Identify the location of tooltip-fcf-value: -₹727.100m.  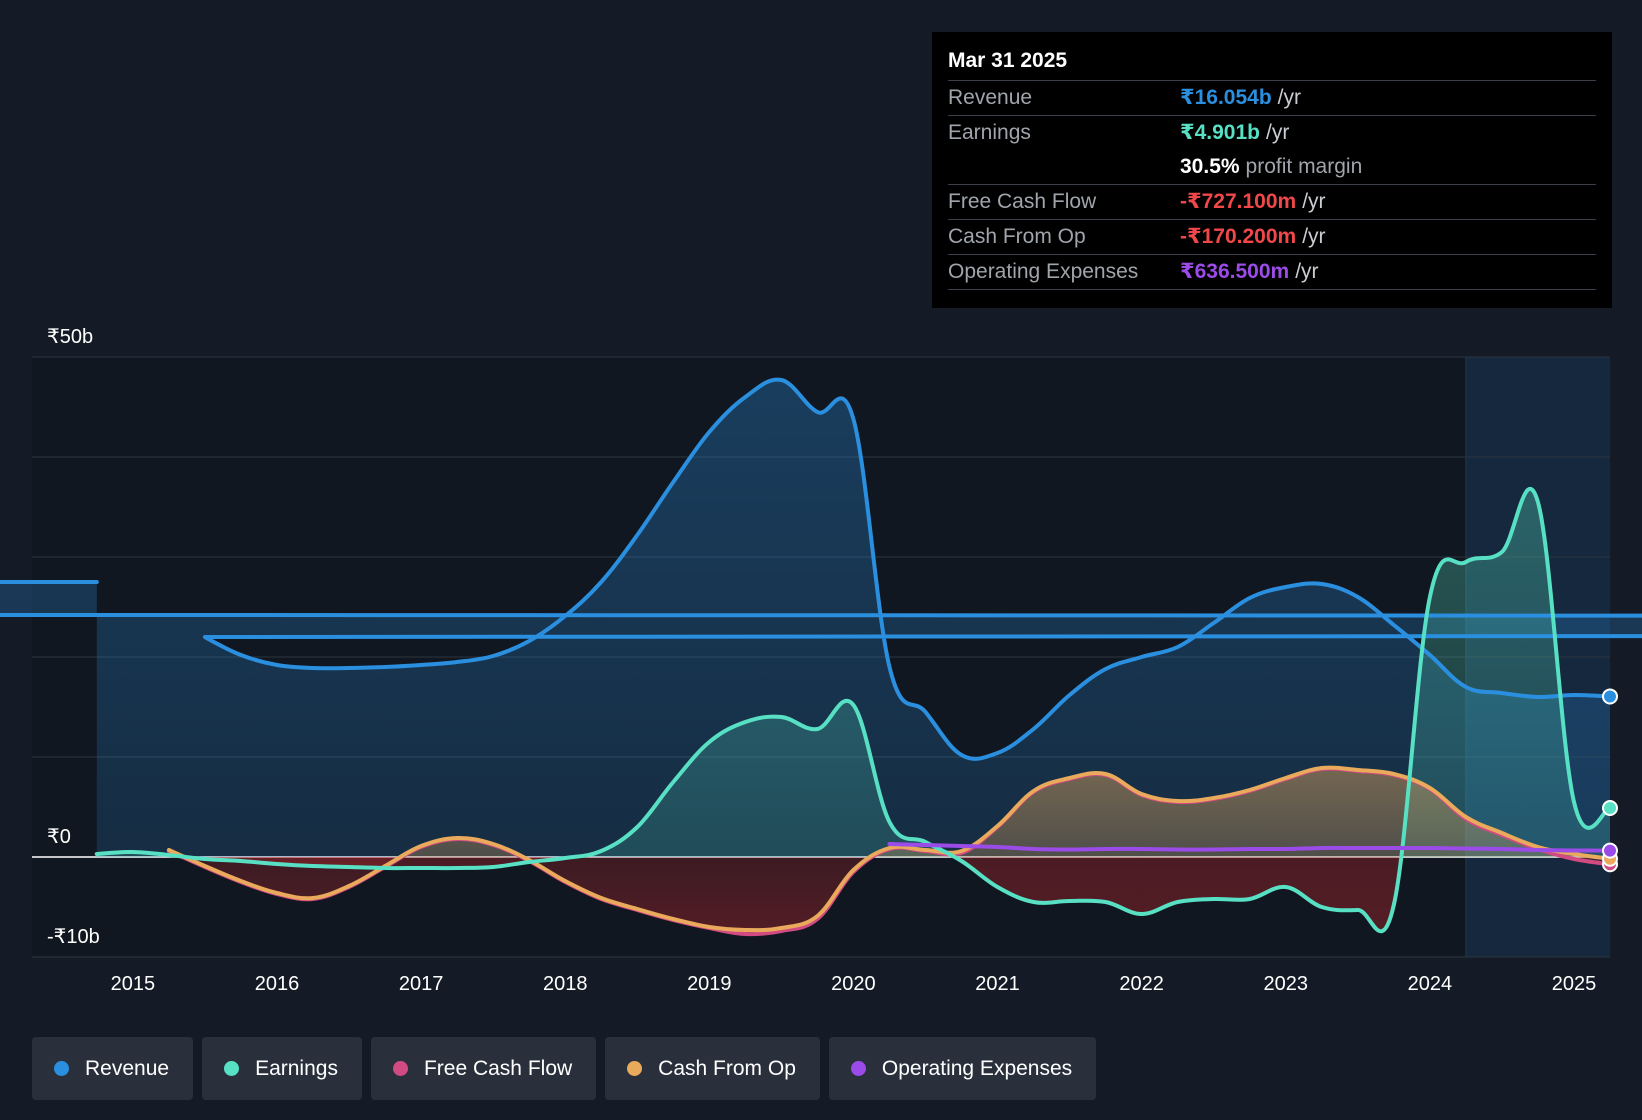
(1238, 201).